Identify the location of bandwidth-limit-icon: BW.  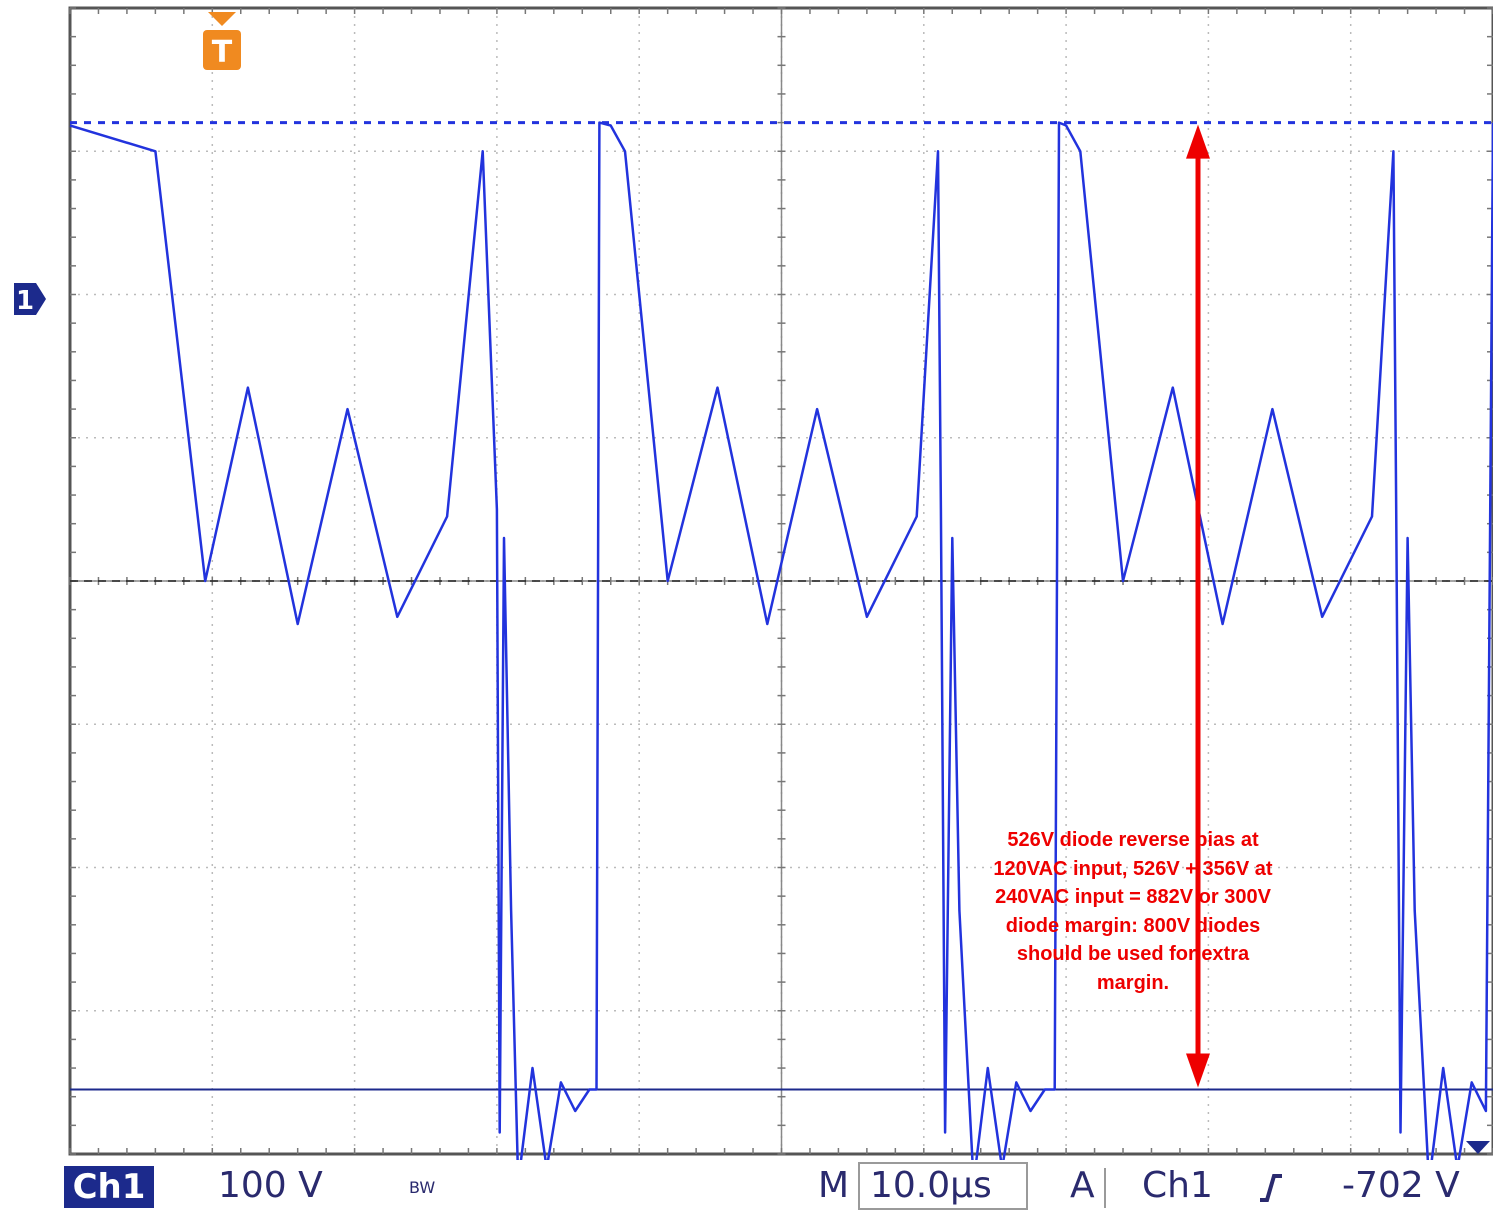
(422, 1187).